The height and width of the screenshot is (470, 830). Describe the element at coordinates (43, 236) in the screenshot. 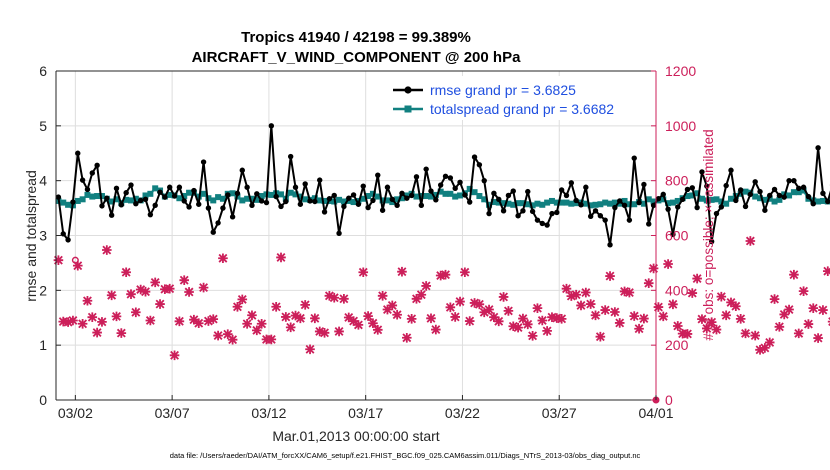

I see `y-tick-left-label: 3` at that location.